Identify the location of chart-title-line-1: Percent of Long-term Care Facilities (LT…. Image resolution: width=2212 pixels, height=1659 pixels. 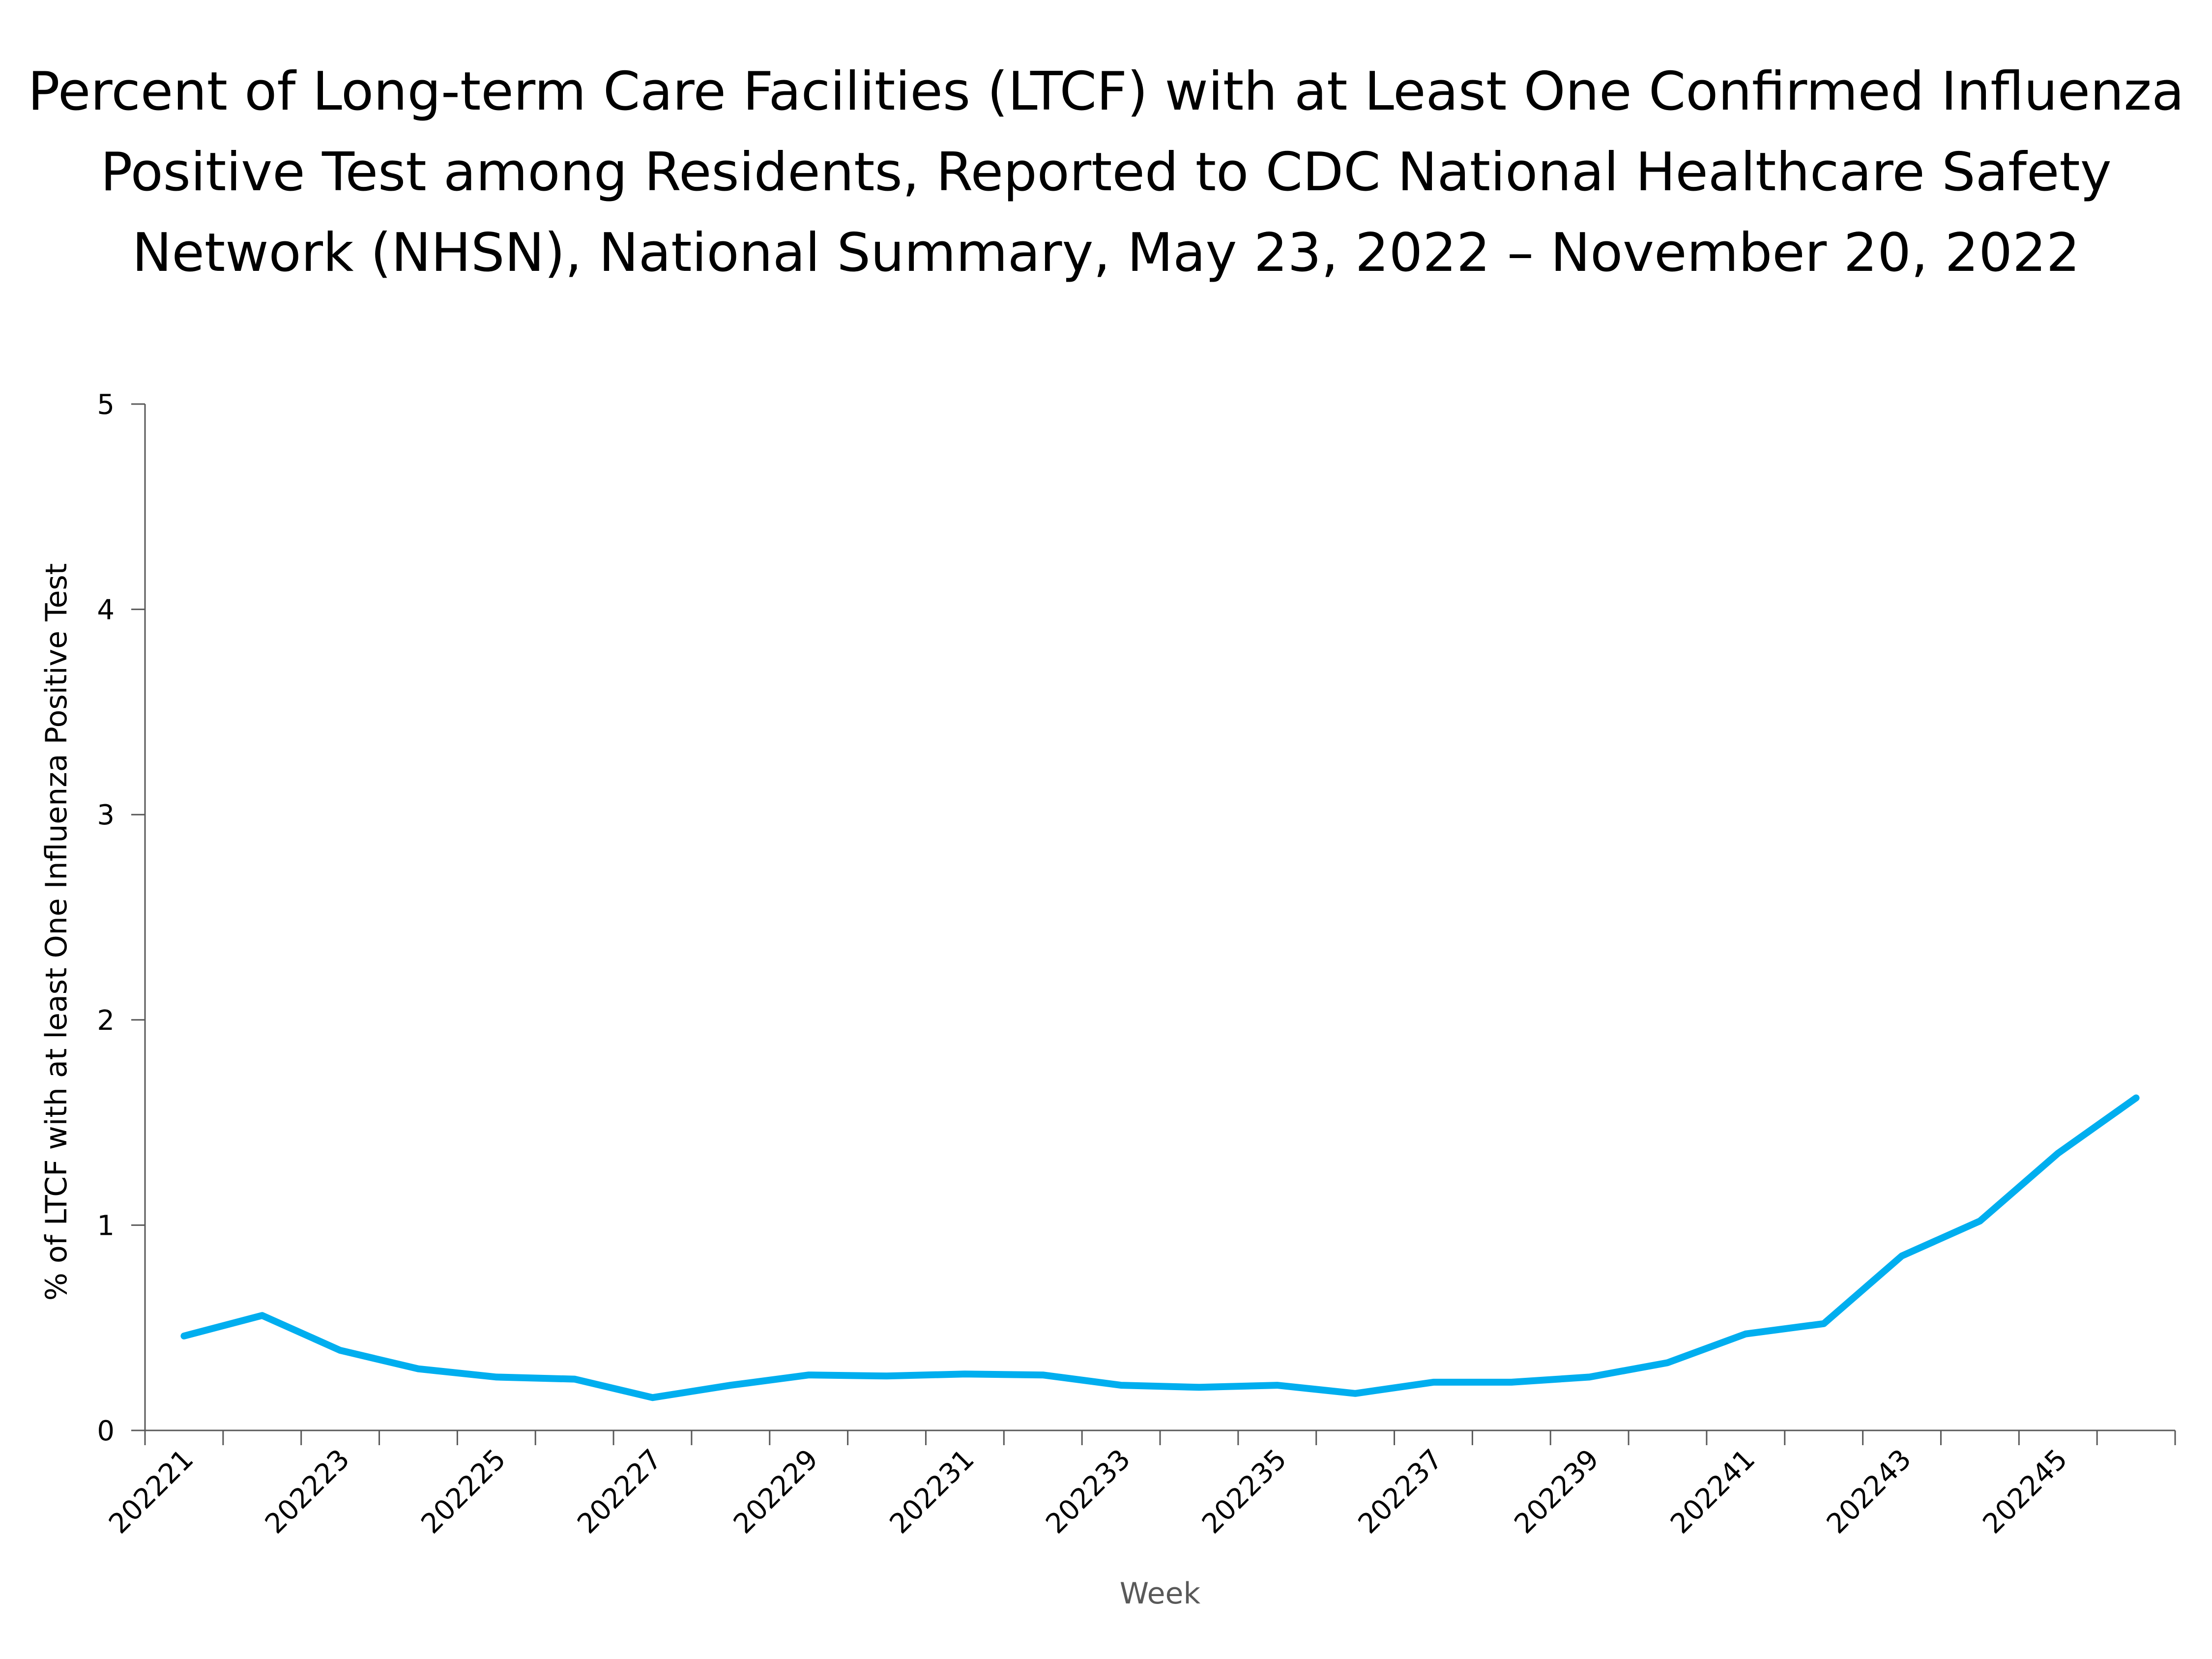
(1106, 92).